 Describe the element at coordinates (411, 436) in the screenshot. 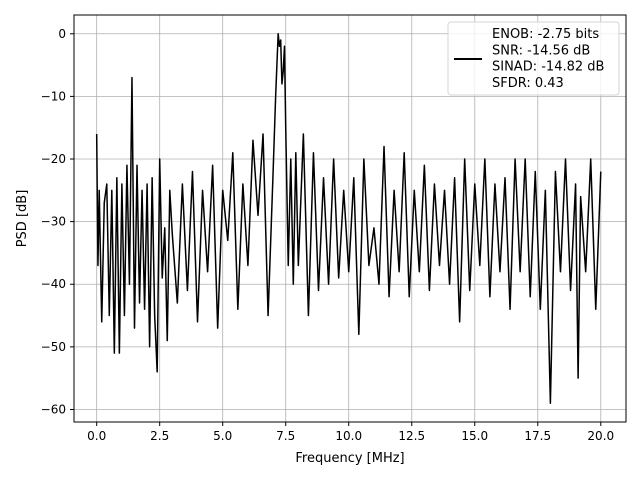

I see `x-tick-label: 12.5` at that location.